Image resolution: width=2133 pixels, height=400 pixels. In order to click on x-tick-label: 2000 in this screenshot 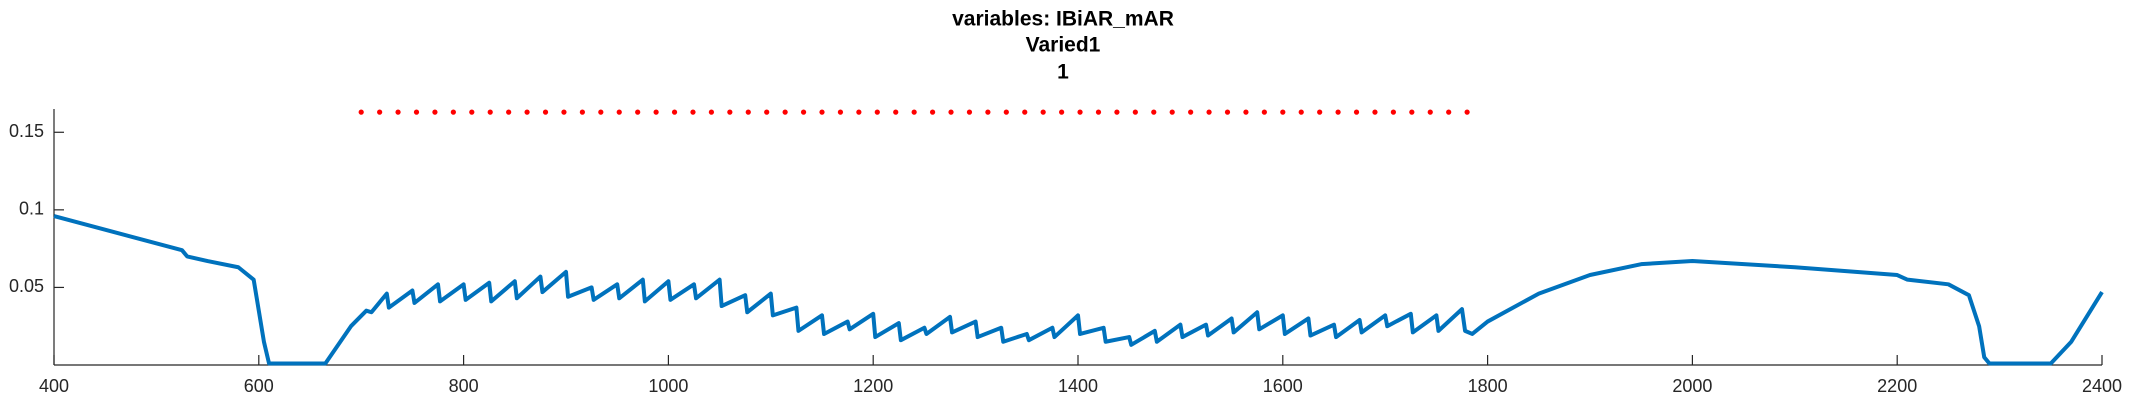, I will do `click(1692, 386)`.